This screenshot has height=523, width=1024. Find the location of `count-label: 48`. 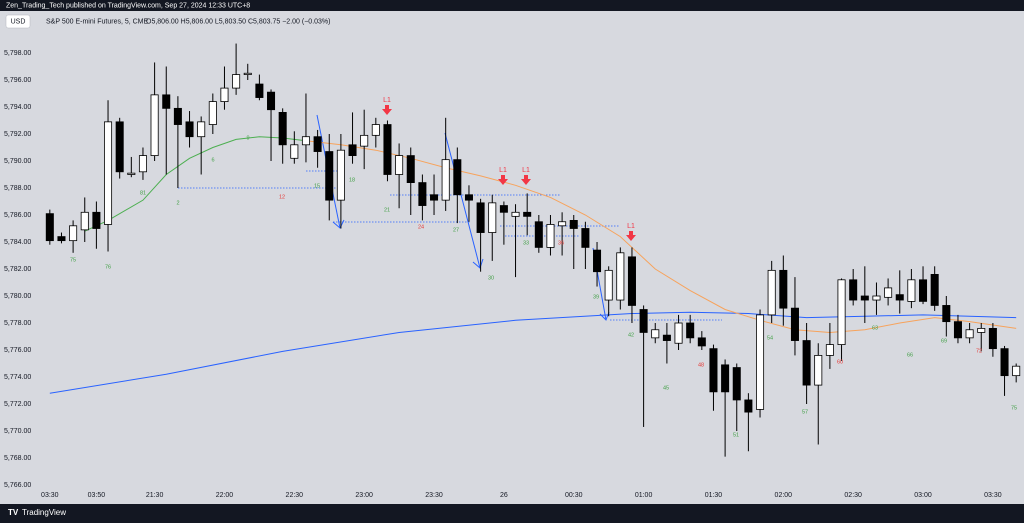

count-label: 48 is located at coordinates (701, 365).